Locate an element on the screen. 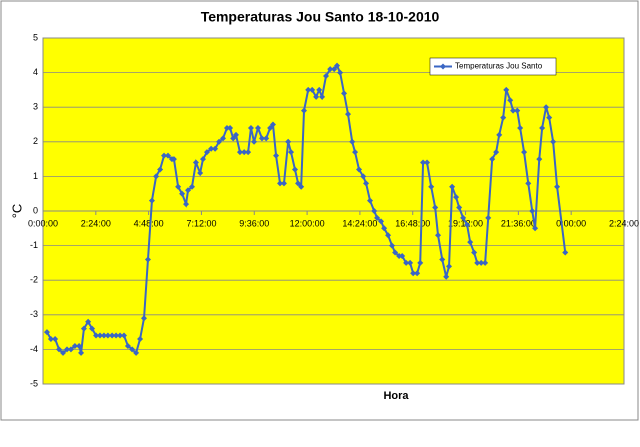  y-axis-label: °C is located at coordinates (16, 211).